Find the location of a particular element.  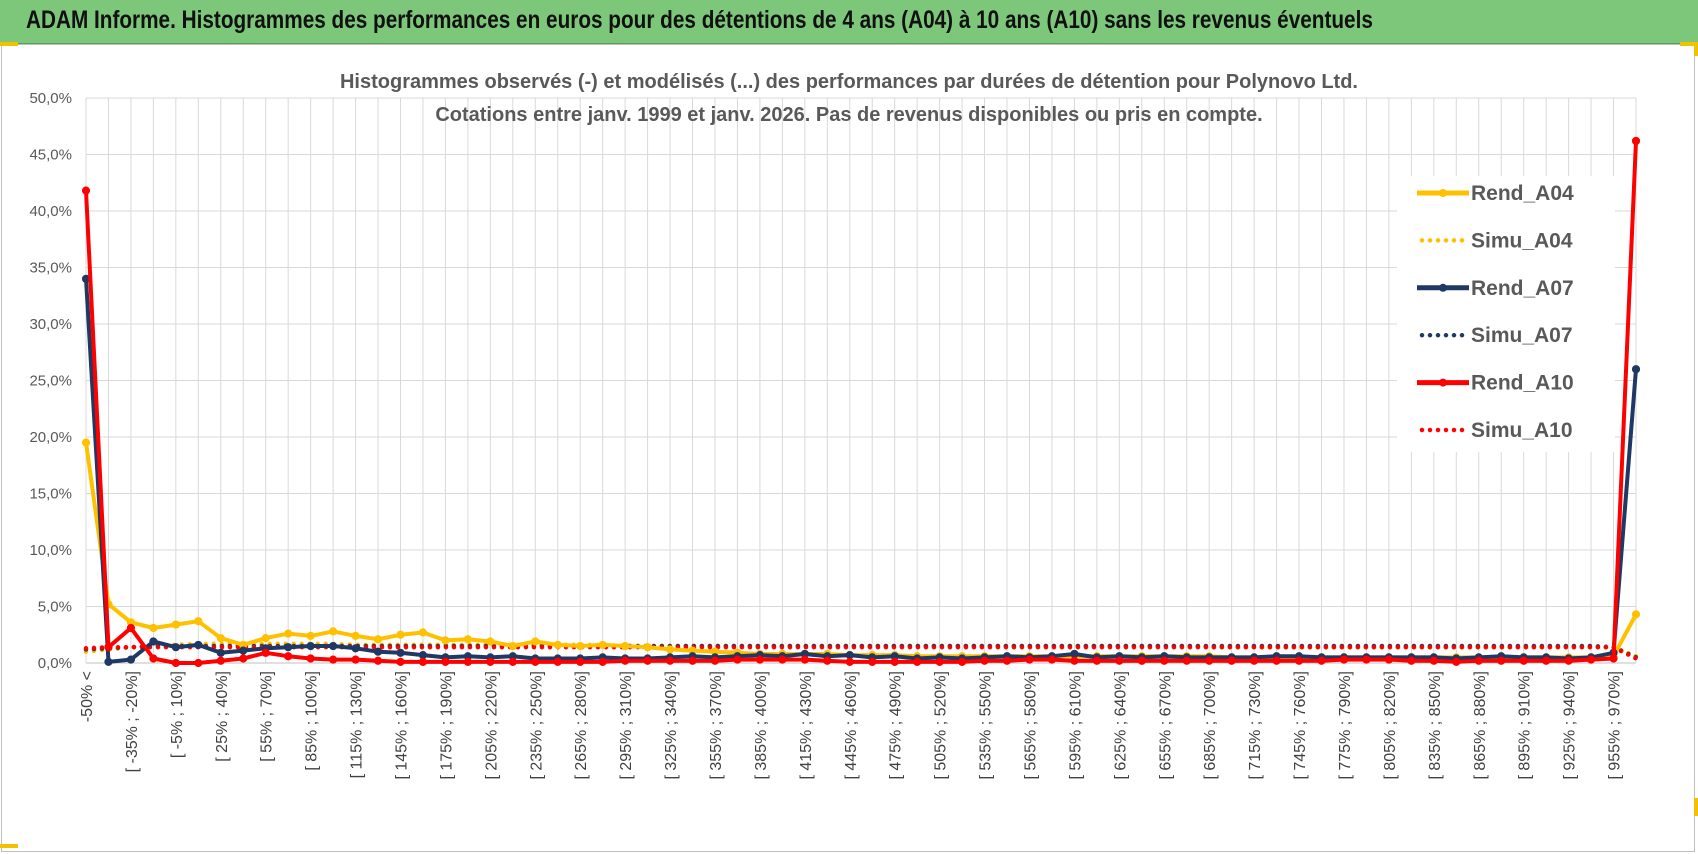

legend-item-Simu_A07: Simu_A07 is located at coordinates (1496, 335).